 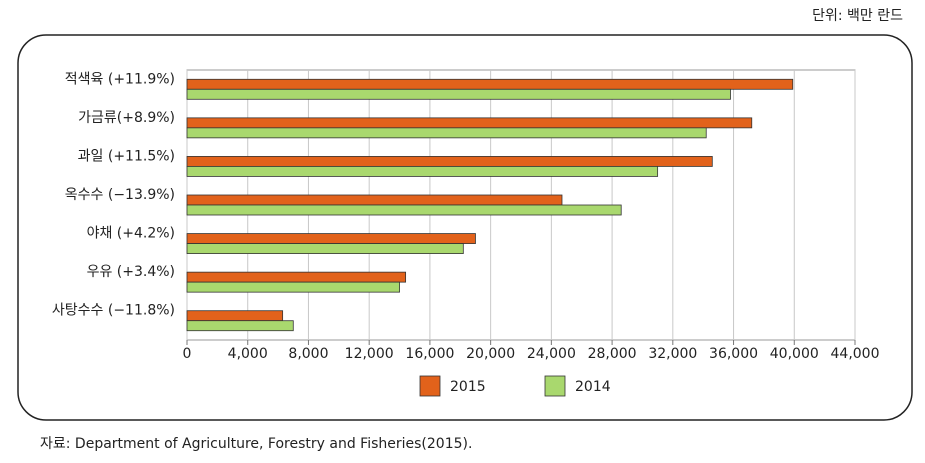 What do you see at coordinates (468, 387) in the screenshot?
I see `legend-label: 2015` at bounding box center [468, 387].